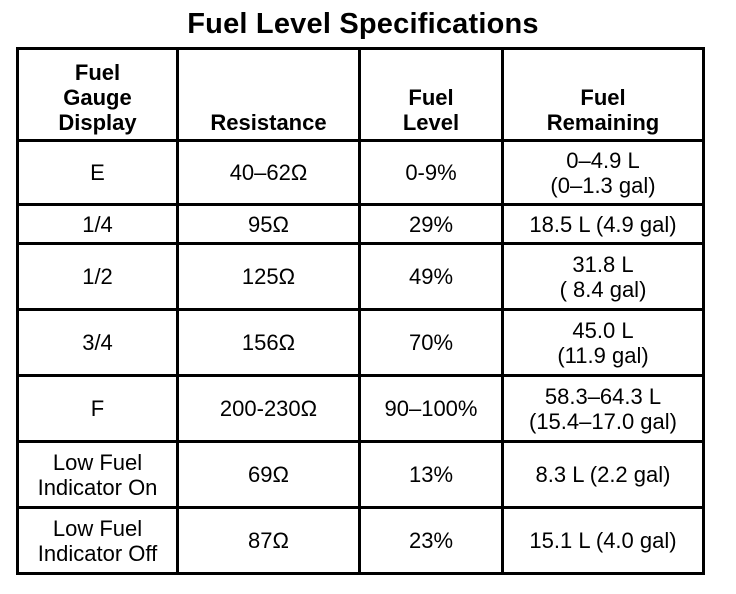 The image size is (736, 594). Describe the element at coordinates (603, 276) in the screenshot. I see `cell-remaining: 31.8 L ( 8.4 gal)` at that location.